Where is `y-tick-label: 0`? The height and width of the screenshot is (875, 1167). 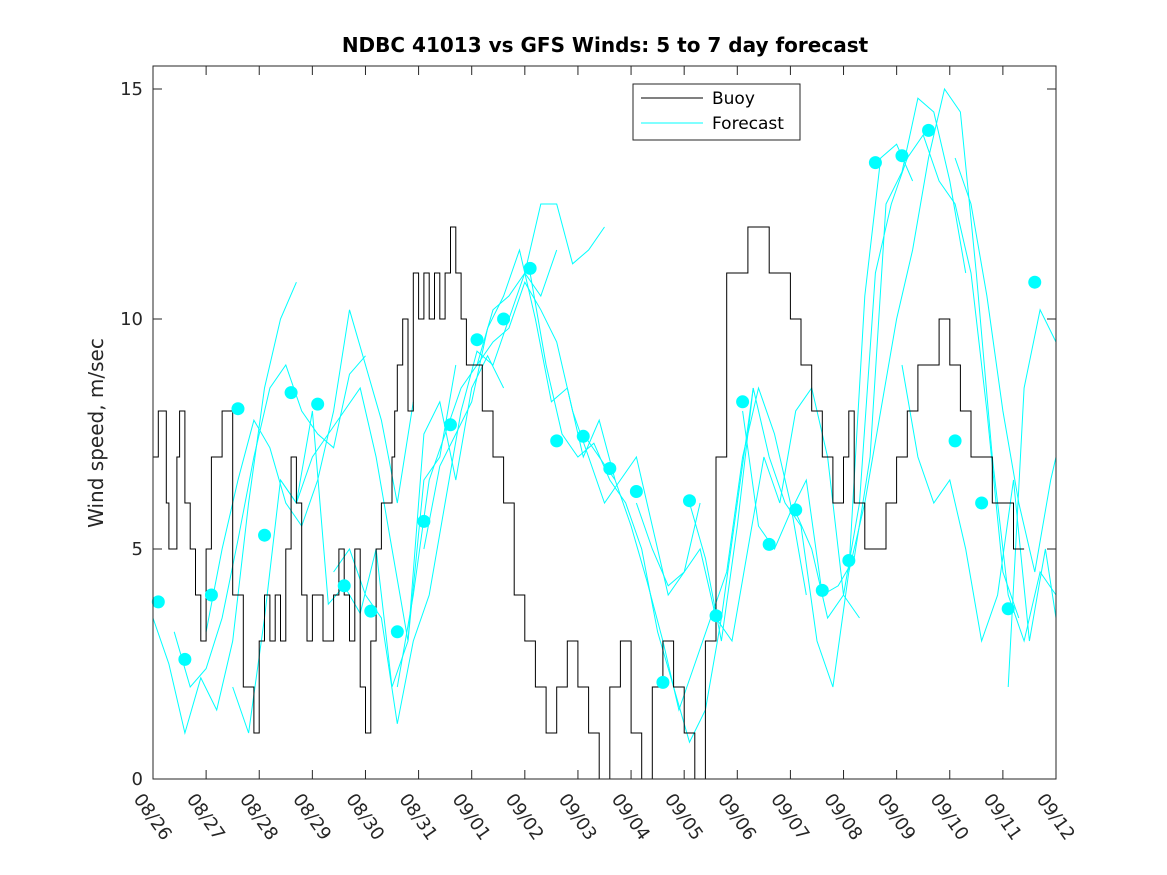 y-tick-label: 0 is located at coordinates (137, 779).